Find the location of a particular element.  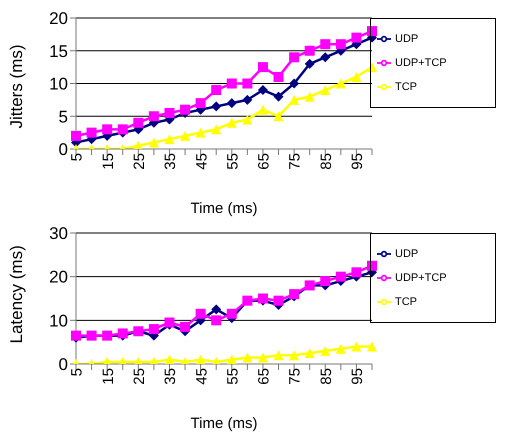

y-axis-title: Latency (ms) is located at coordinates (16, 294).